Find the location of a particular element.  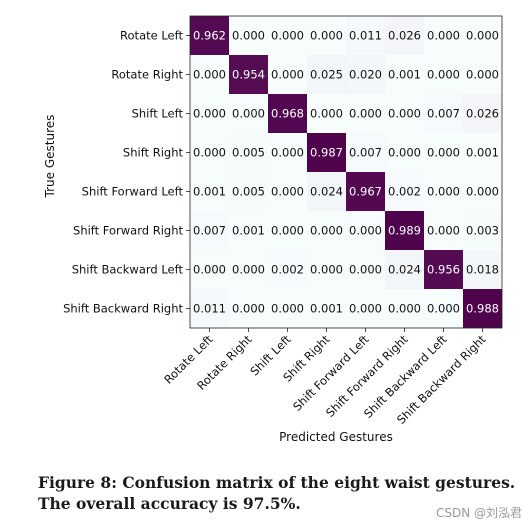

x-axis-title: Predicted Gestures is located at coordinates (336, 437).